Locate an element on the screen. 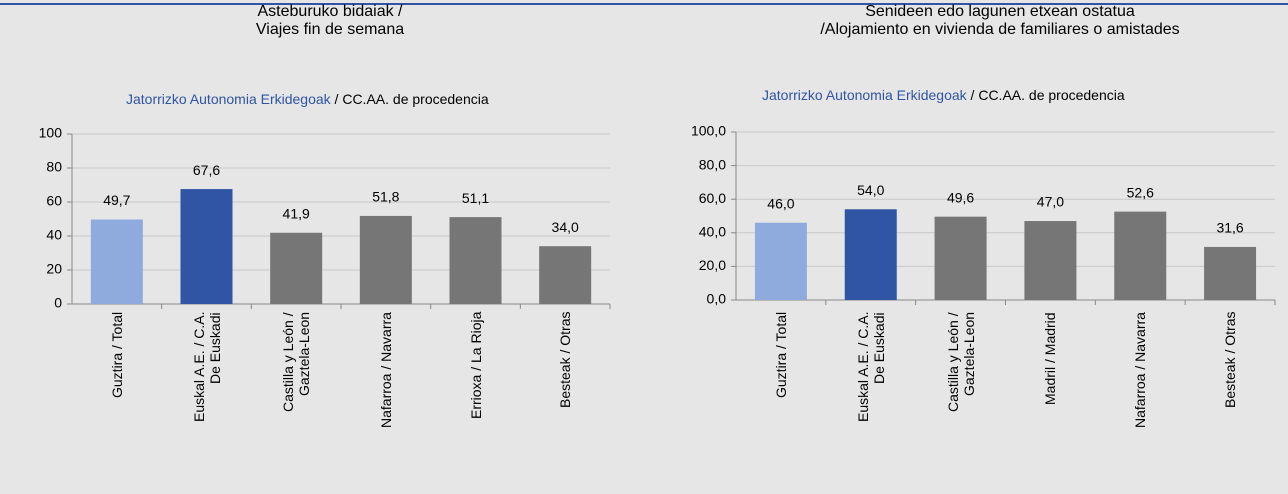  value-label: 67,6 is located at coordinates (206, 170).